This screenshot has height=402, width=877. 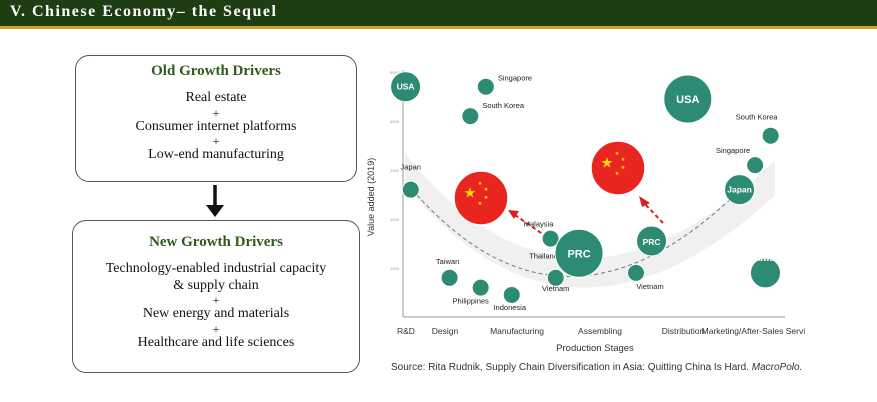 I want to click on y-tick-label: 5000, so click(x=395, y=72).